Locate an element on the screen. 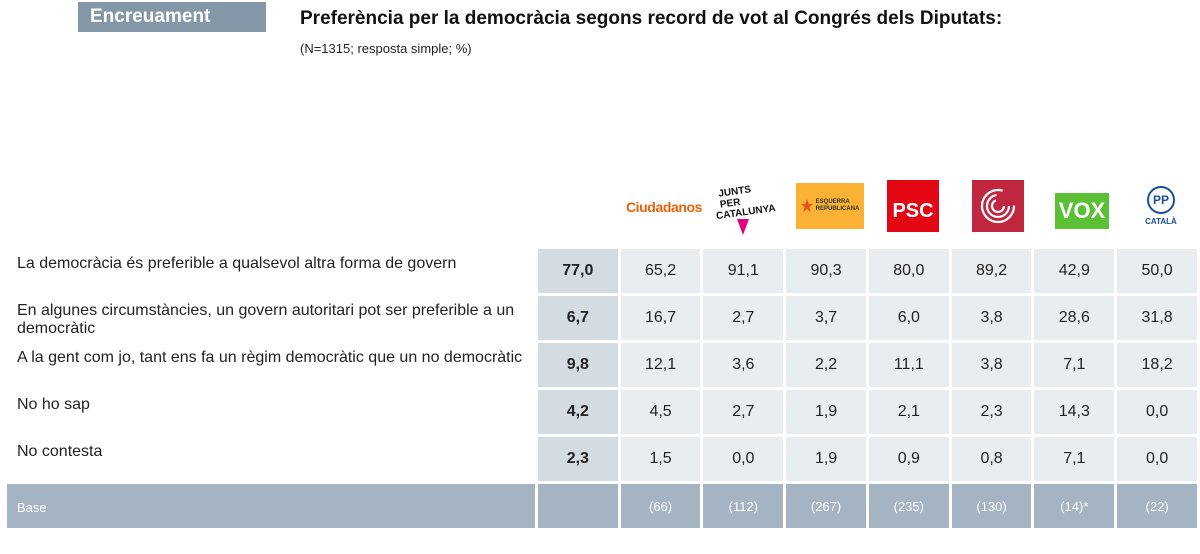  cell-junts: 3,6 is located at coordinates (743, 365).